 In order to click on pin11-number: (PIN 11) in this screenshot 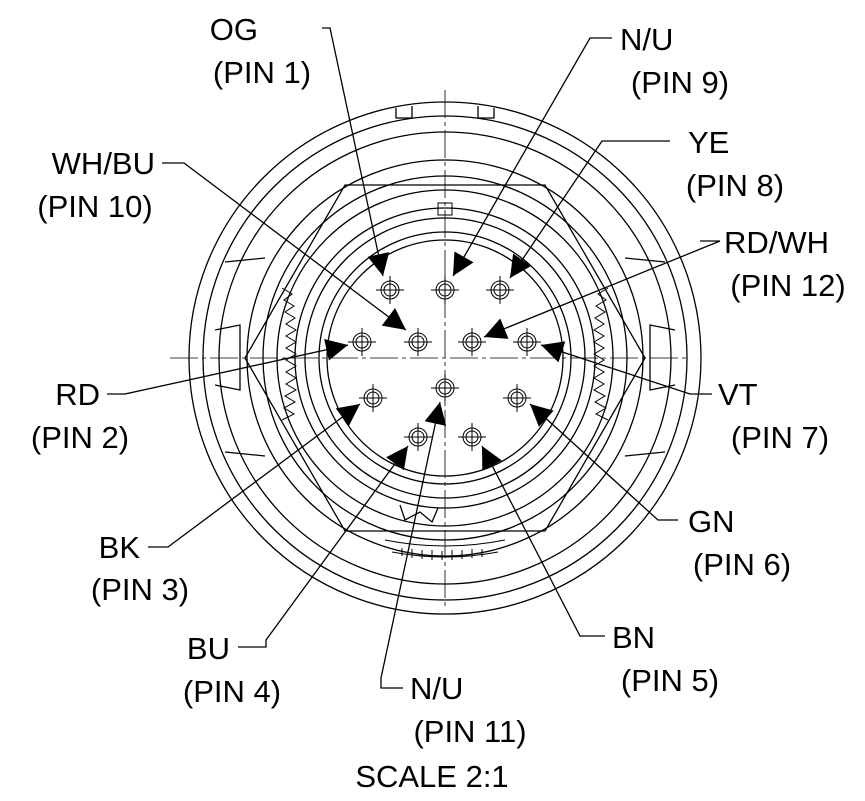, I will do `click(469, 731)`.